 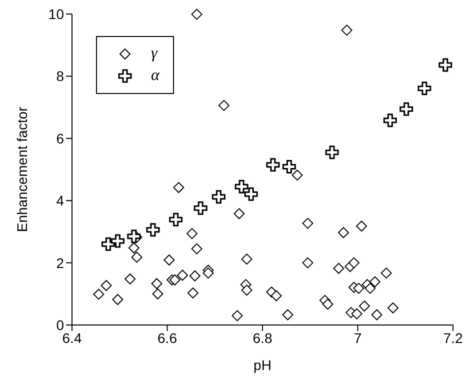 I want to click on x-tick-label: 6.6, so click(x=168, y=338).